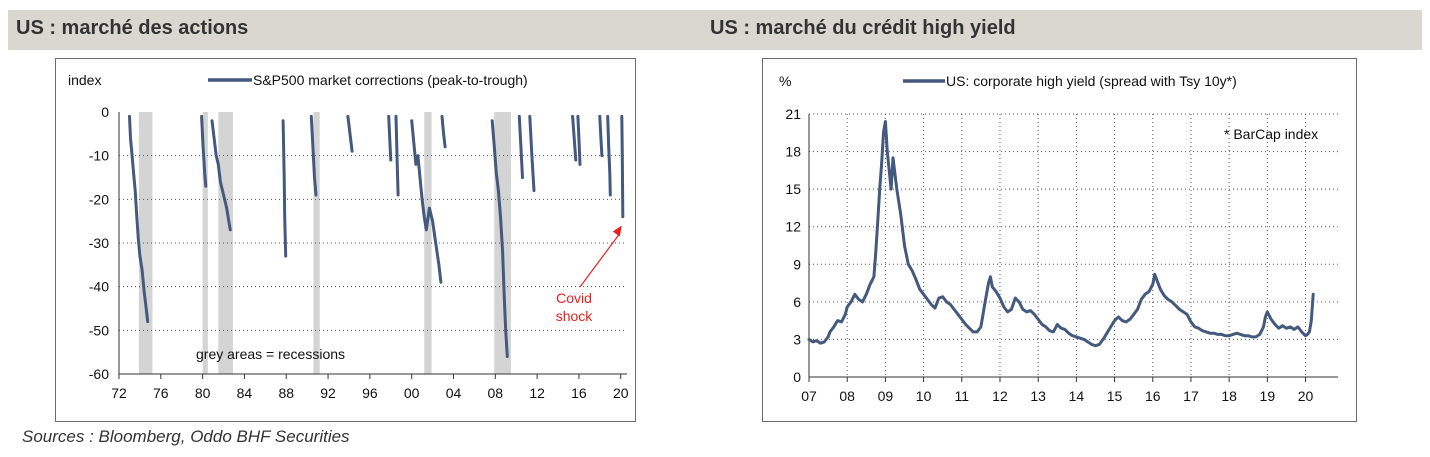 The width and height of the screenshot is (1430, 457). Describe the element at coordinates (370, 393) in the screenshot. I see `x-tick-label: 96` at that location.